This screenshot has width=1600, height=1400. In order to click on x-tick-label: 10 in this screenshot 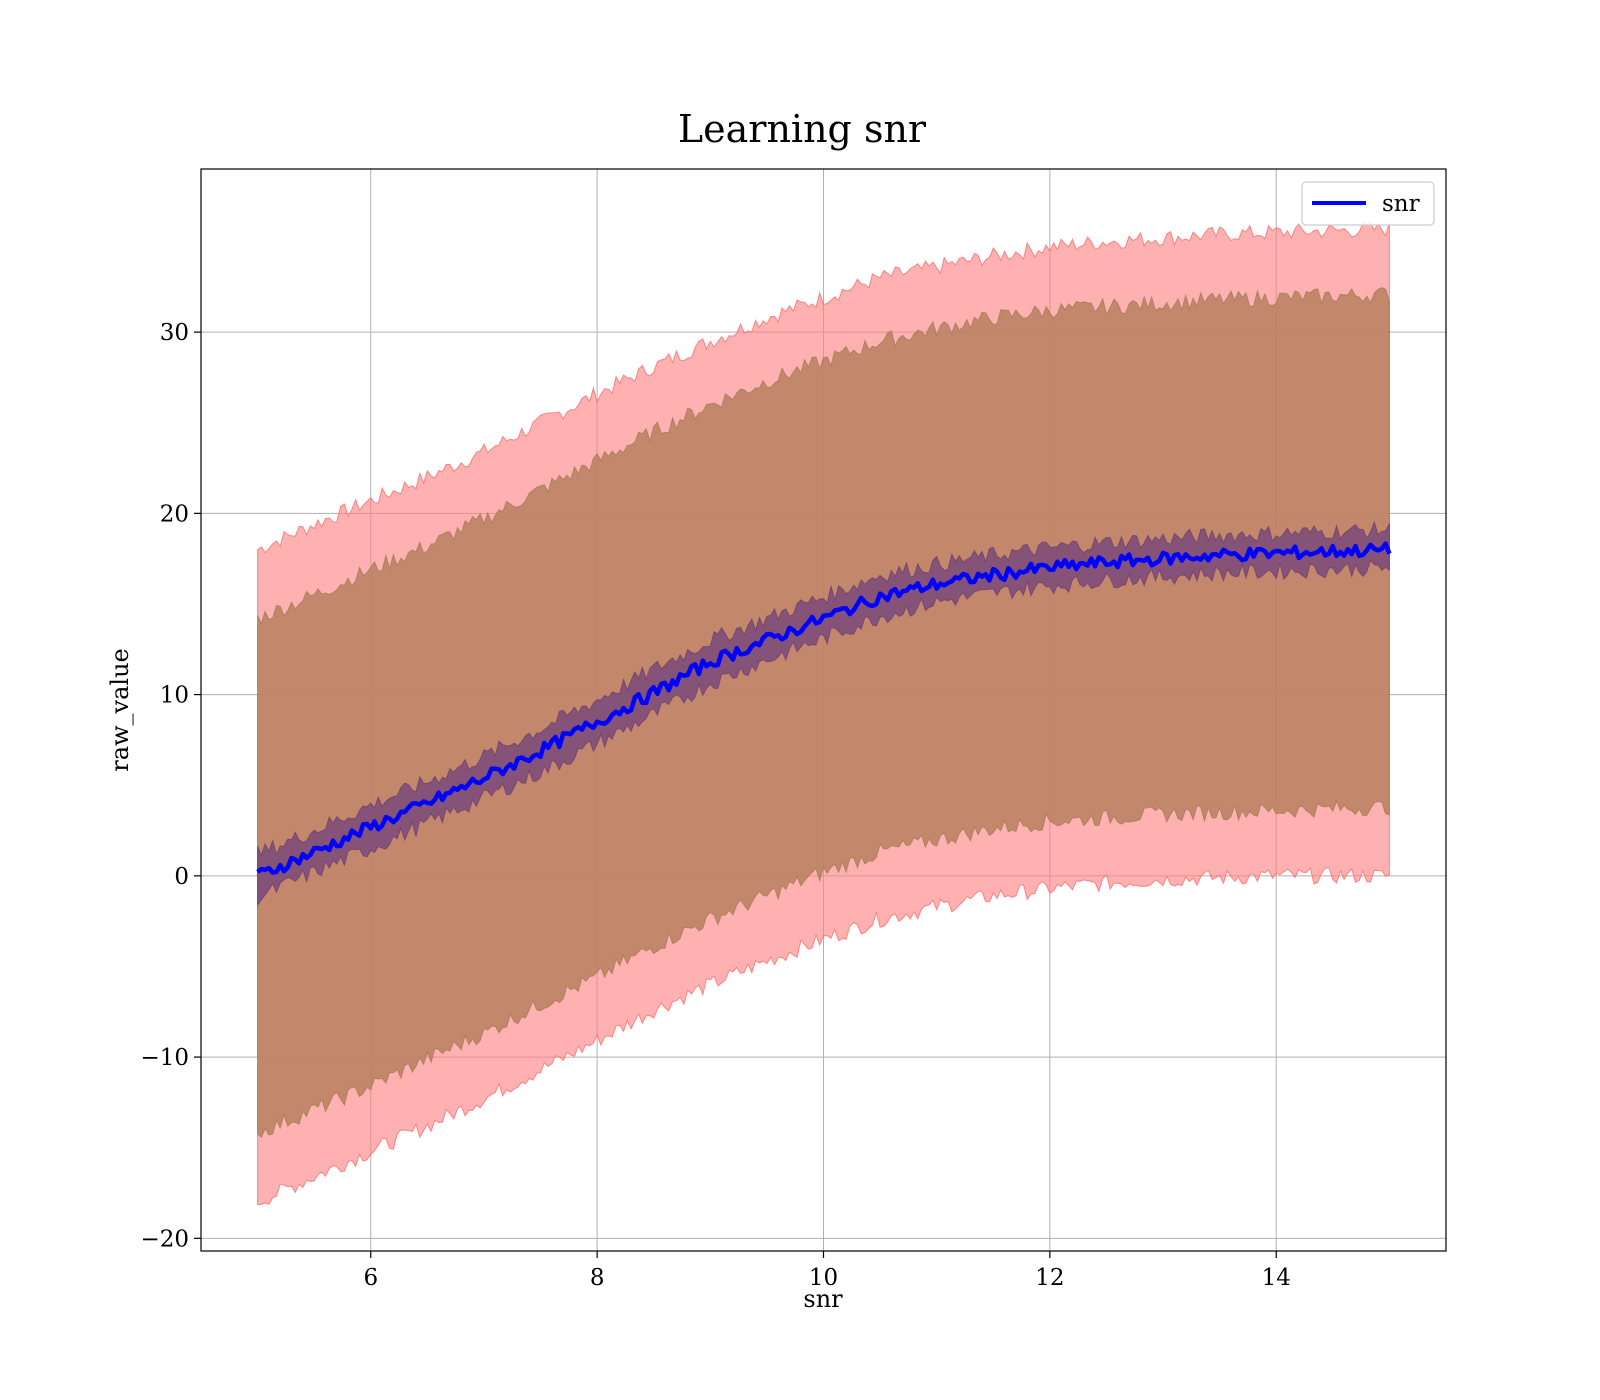, I will do `click(823, 1278)`.